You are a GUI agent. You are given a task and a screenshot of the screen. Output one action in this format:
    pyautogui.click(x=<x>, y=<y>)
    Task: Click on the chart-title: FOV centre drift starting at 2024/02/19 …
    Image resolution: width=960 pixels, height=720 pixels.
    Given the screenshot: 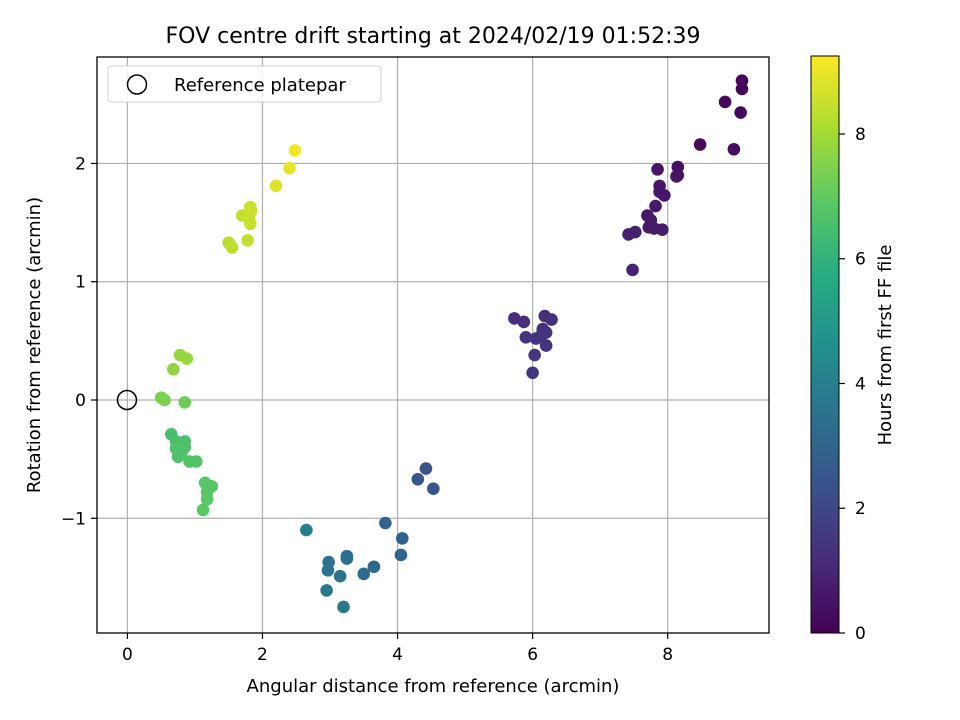 What is the action you would take?
    pyautogui.click(x=433, y=36)
    